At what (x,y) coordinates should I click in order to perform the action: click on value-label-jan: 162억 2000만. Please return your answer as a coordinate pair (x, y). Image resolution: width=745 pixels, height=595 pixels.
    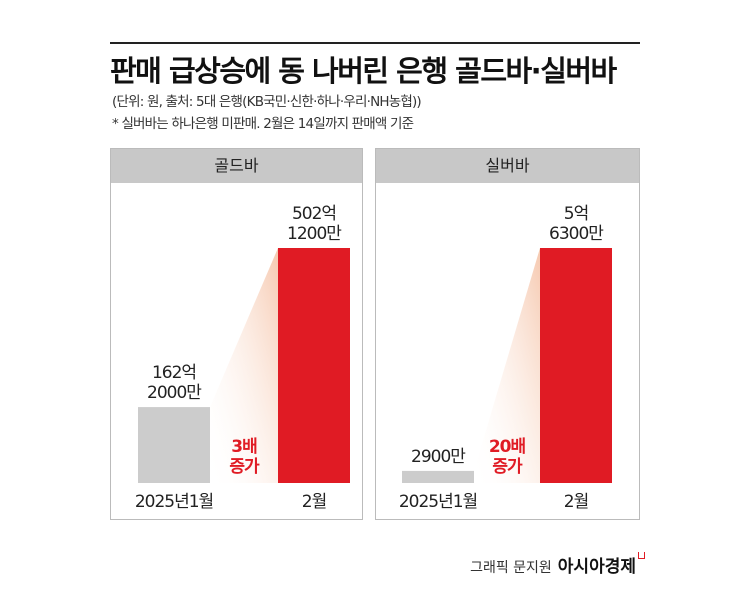
    Looking at the image, I should click on (174, 383).